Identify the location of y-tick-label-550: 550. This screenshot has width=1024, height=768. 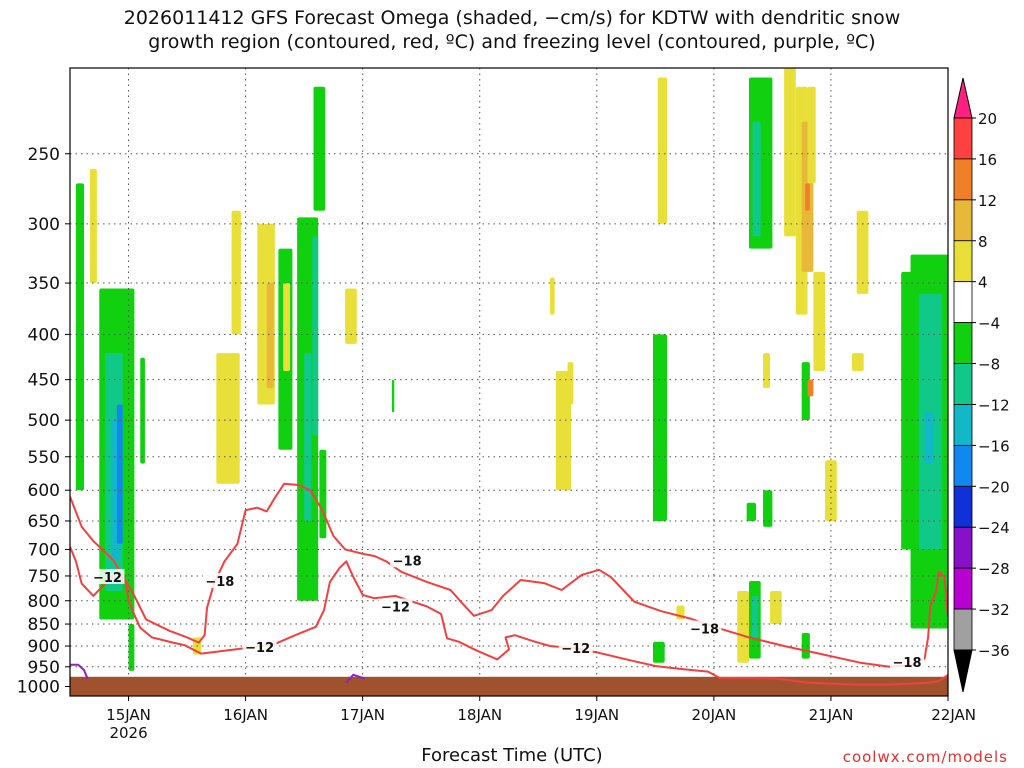
(44, 458).